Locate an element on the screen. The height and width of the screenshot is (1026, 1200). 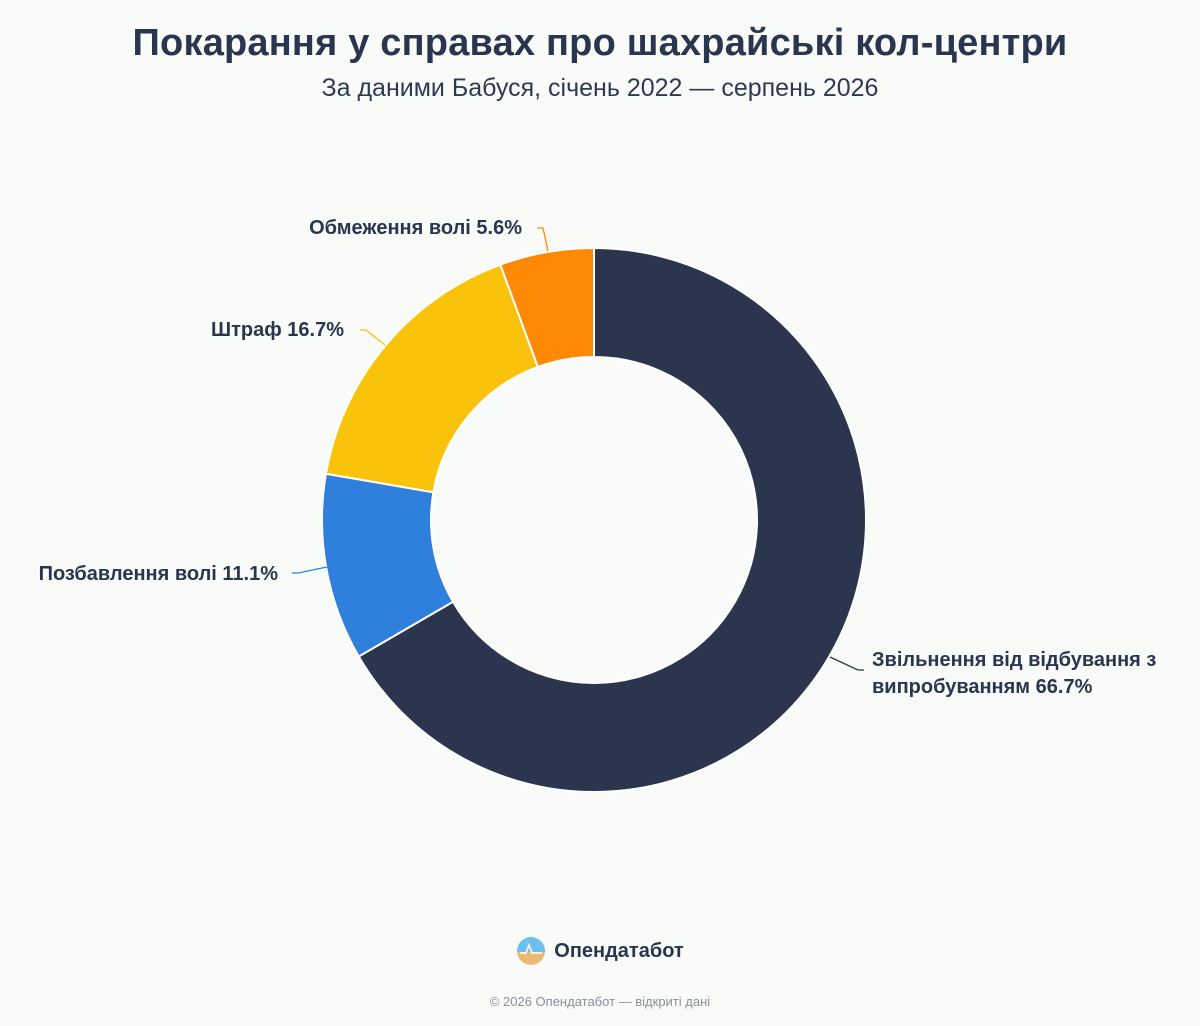
copyright-text: © 2026 Опендатабот — відкриті дані is located at coordinates (600, 1001).